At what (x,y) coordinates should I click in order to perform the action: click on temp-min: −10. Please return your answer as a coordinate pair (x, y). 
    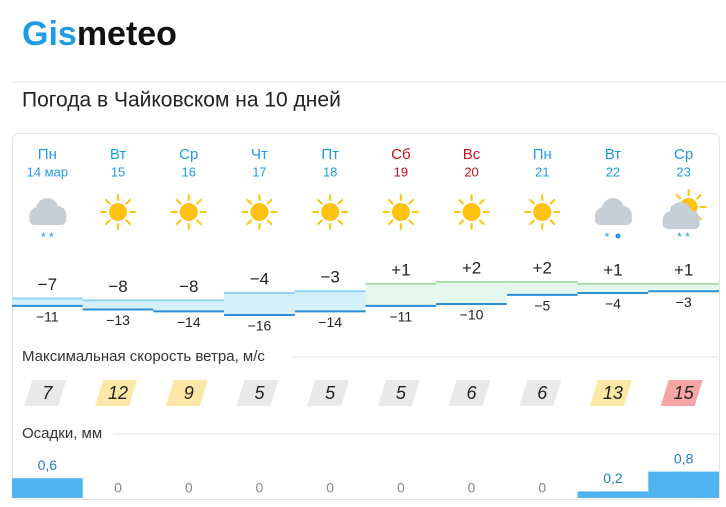
    Looking at the image, I should click on (472, 315).